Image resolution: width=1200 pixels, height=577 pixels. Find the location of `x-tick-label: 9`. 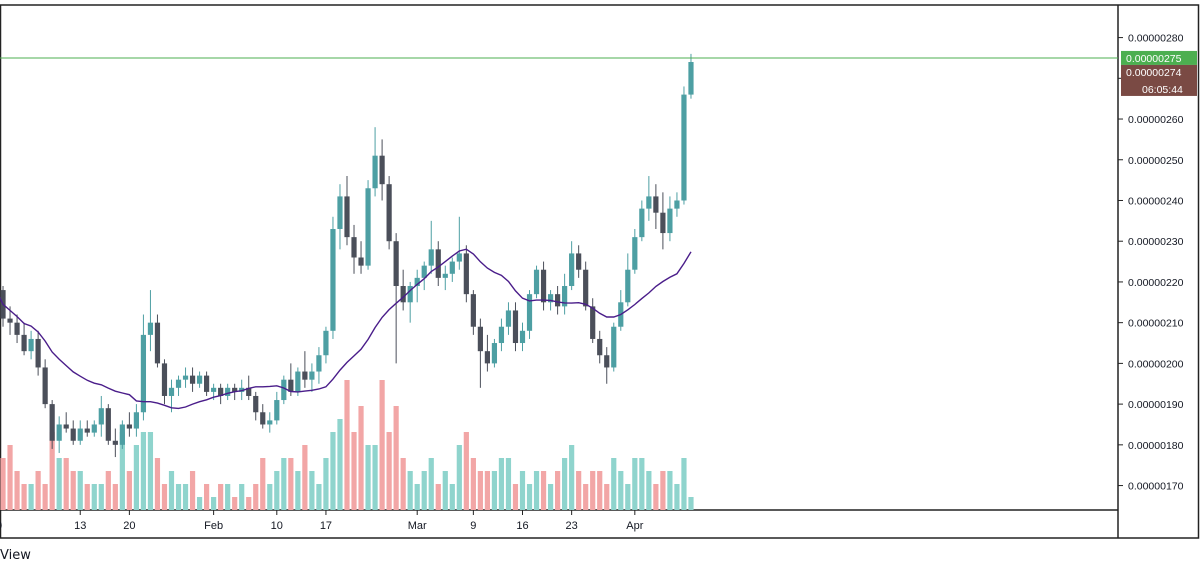

x-tick-label: 9 is located at coordinates (473, 526).